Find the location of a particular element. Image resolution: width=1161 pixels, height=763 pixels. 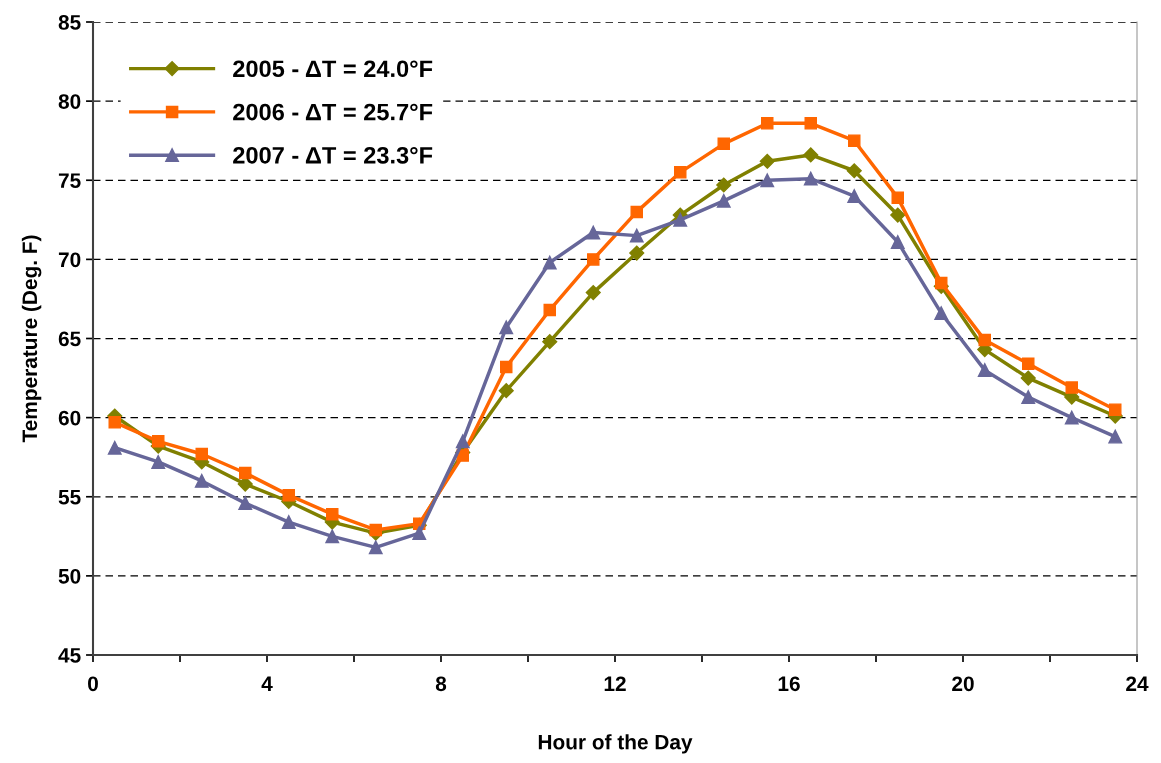

x-tick-label: 12 is located at coordinates (615, 683).